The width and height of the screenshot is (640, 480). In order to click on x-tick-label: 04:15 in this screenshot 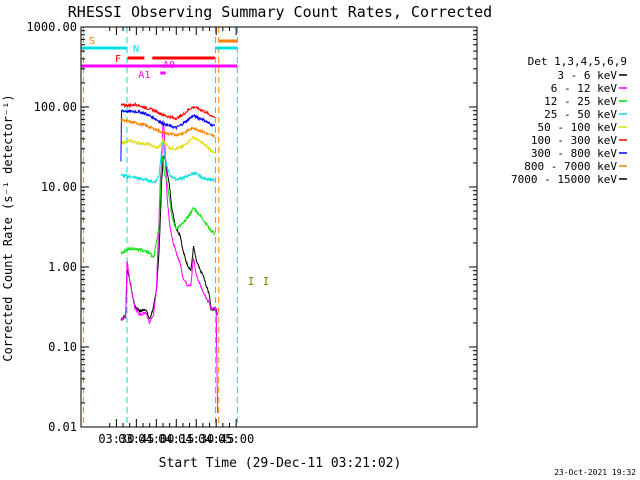, I will do `click(176, 439)`.